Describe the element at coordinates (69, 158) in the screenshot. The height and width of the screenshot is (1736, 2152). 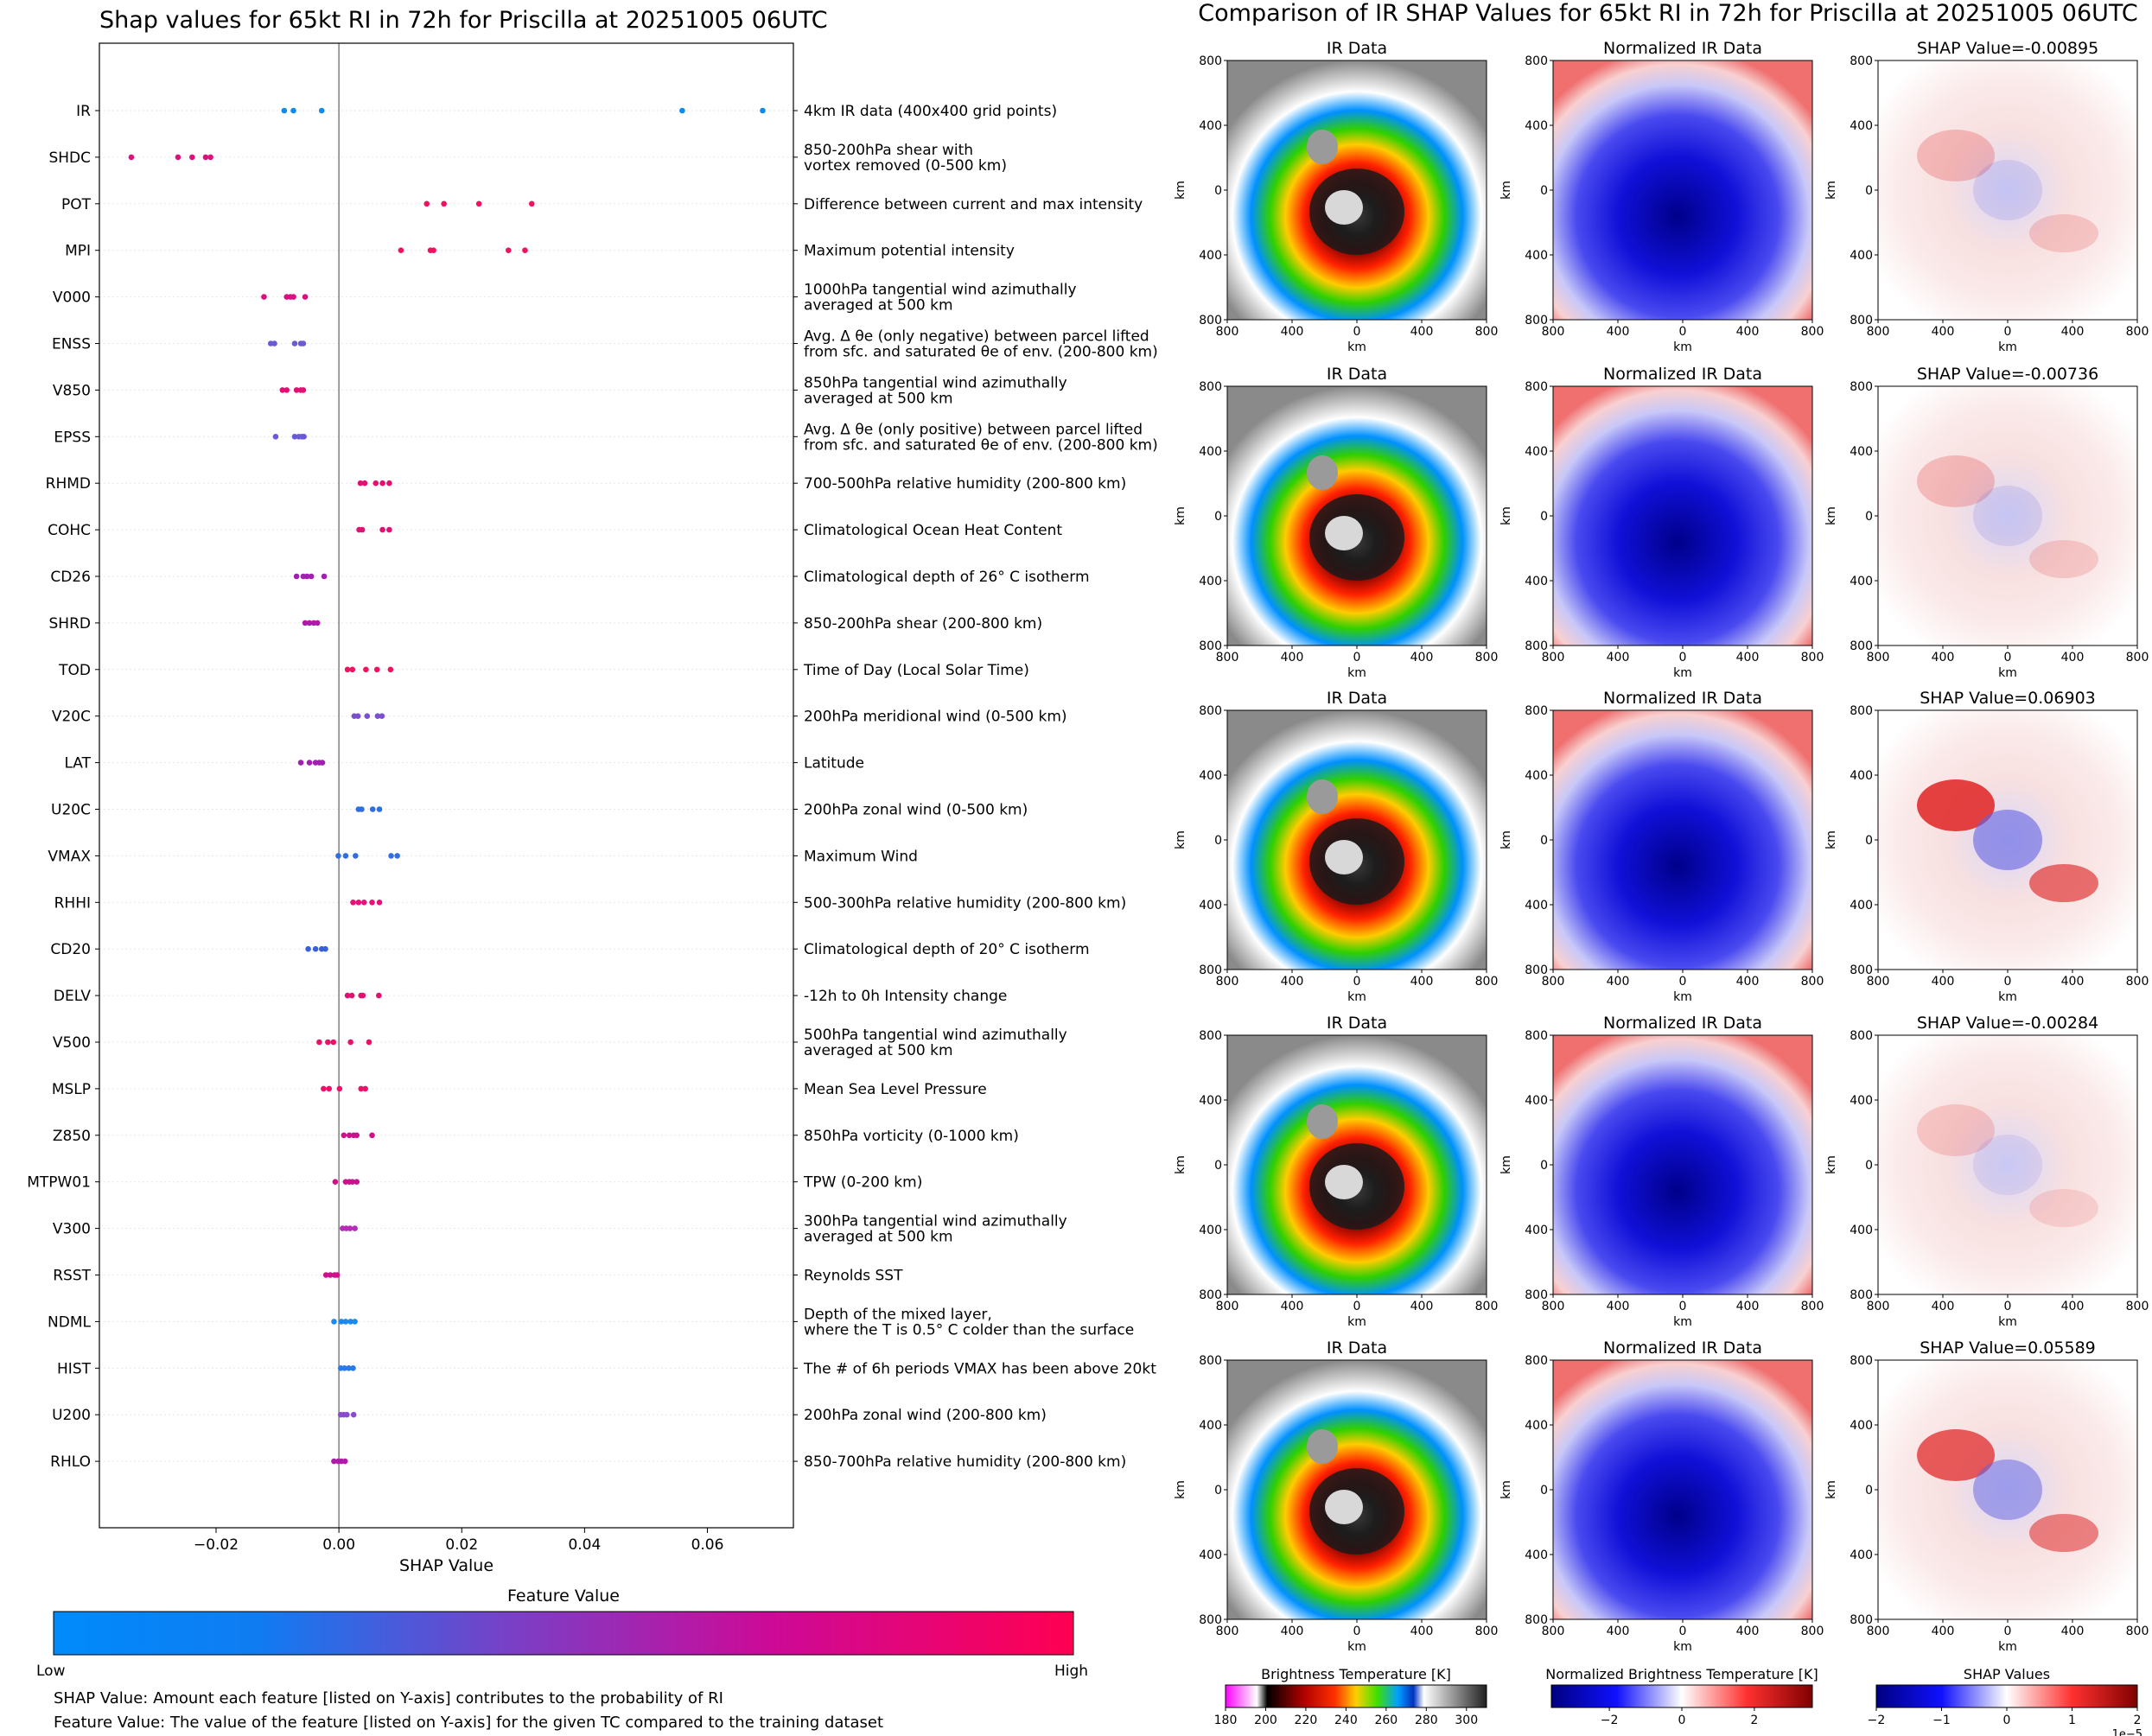
I see `feature-label: SHDC` at that location.